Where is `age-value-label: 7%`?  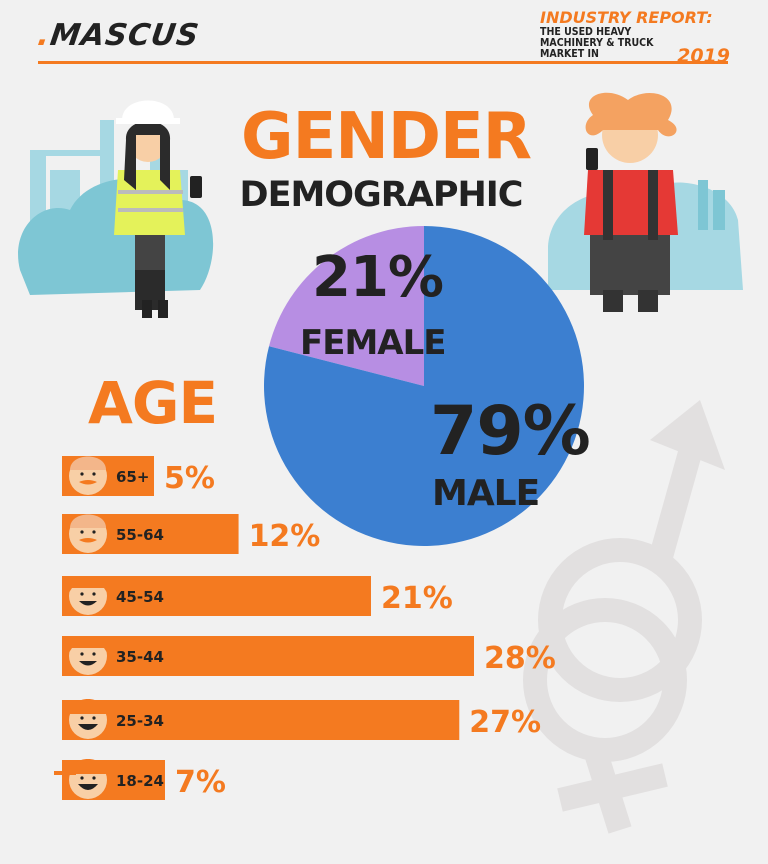
age-value-label: 7% is located at coordinates (200, 782).